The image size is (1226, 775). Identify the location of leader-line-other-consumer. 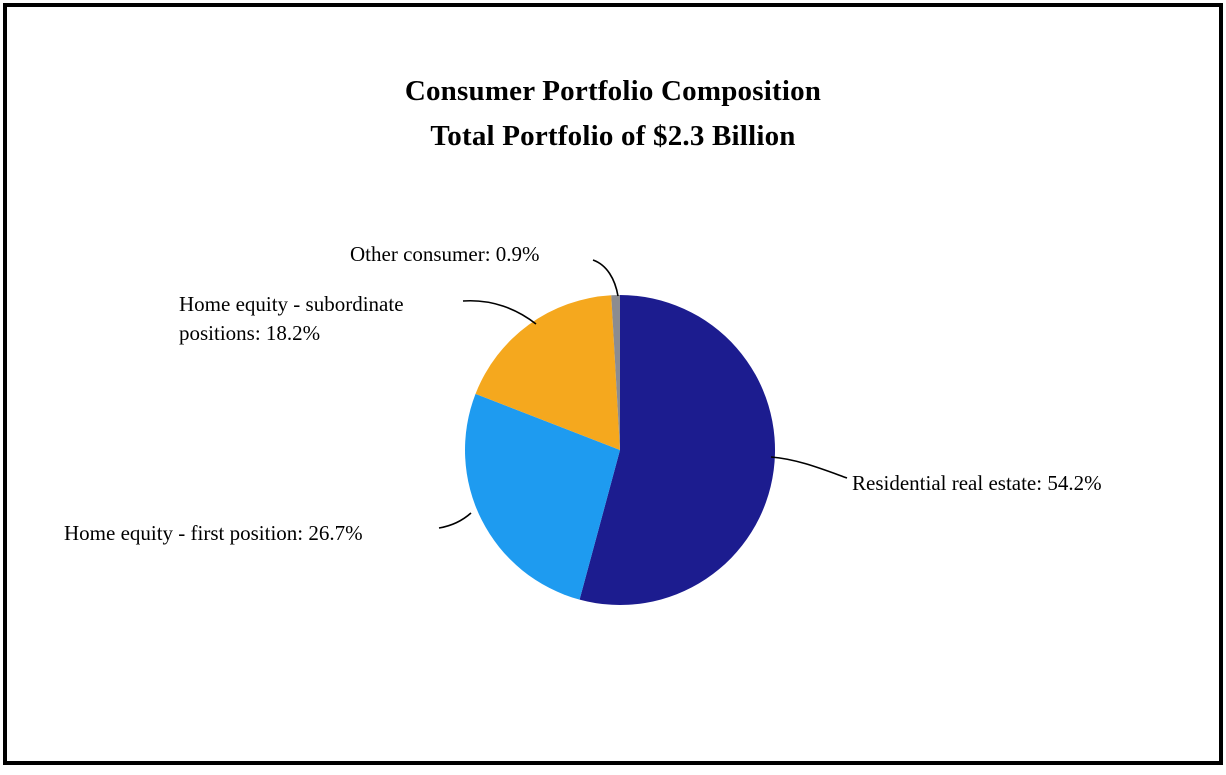
(605, 278).